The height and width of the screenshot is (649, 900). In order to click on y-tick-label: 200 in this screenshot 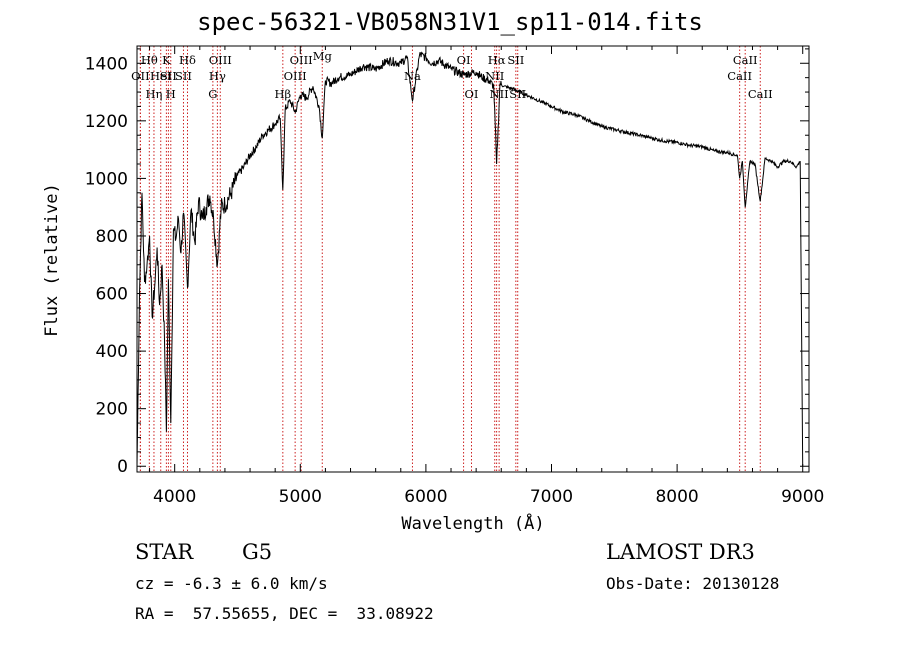, I will do `click(112, 410)`.